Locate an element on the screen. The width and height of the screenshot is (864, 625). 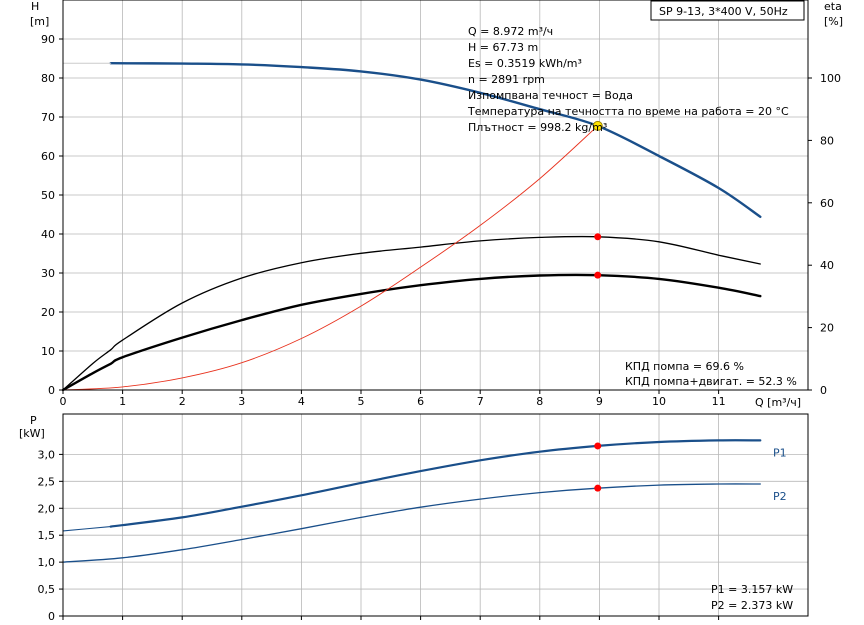
eta-tick-label: 20 is located at coordinates (827, 328).